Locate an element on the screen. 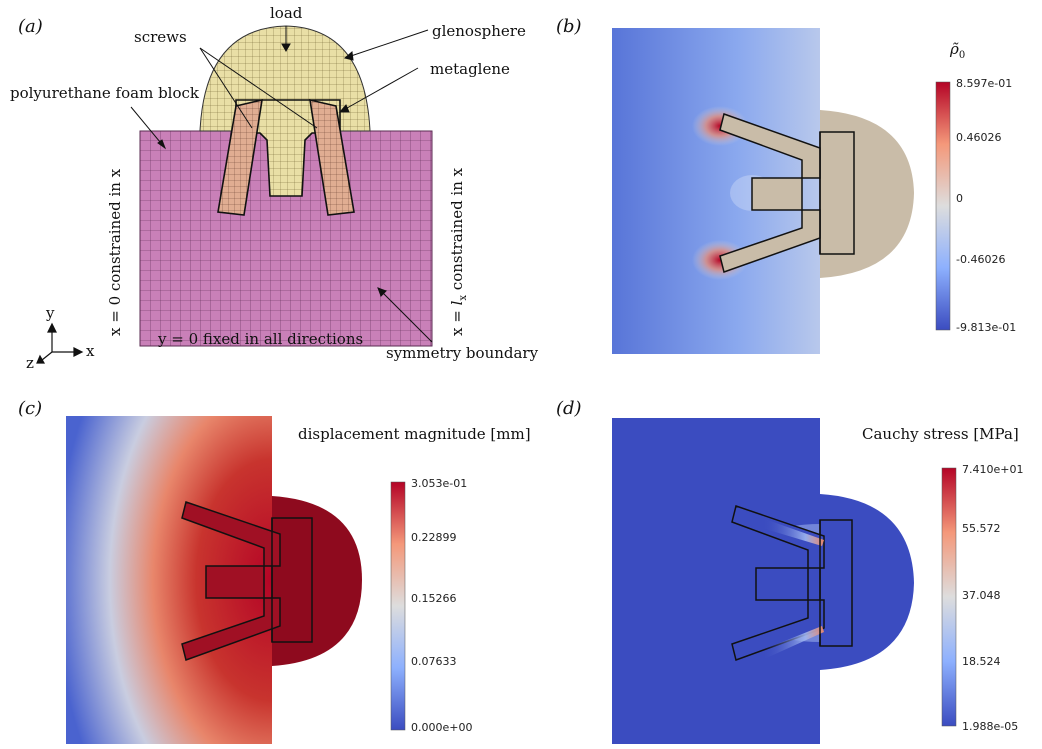  panel-b-colorbar is located at coordinates (943, 206).